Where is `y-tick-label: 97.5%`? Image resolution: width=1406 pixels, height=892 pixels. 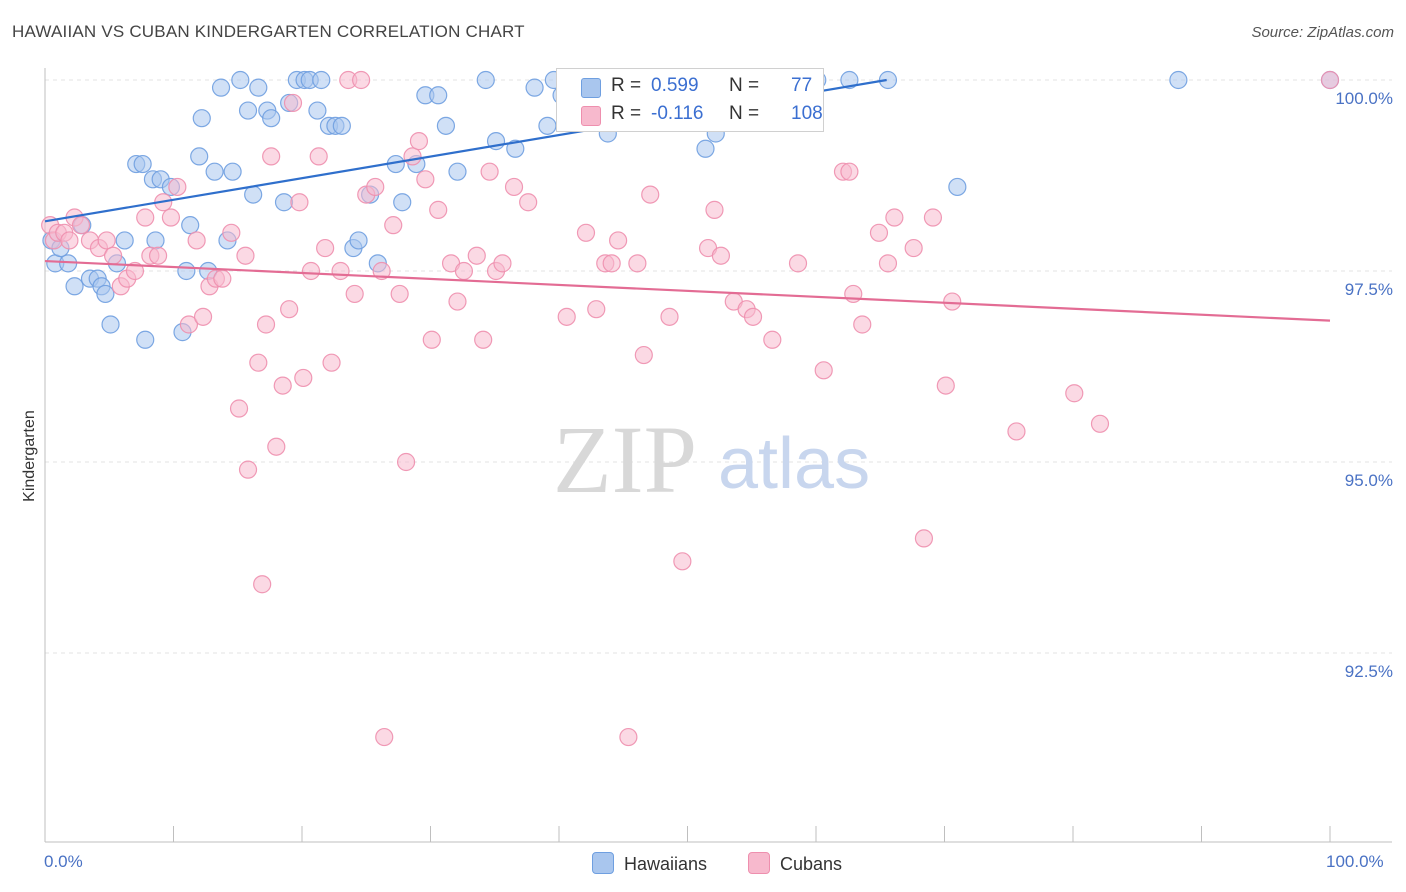 y-tick-label: 97.5% is located at coordinates (1369, 289).